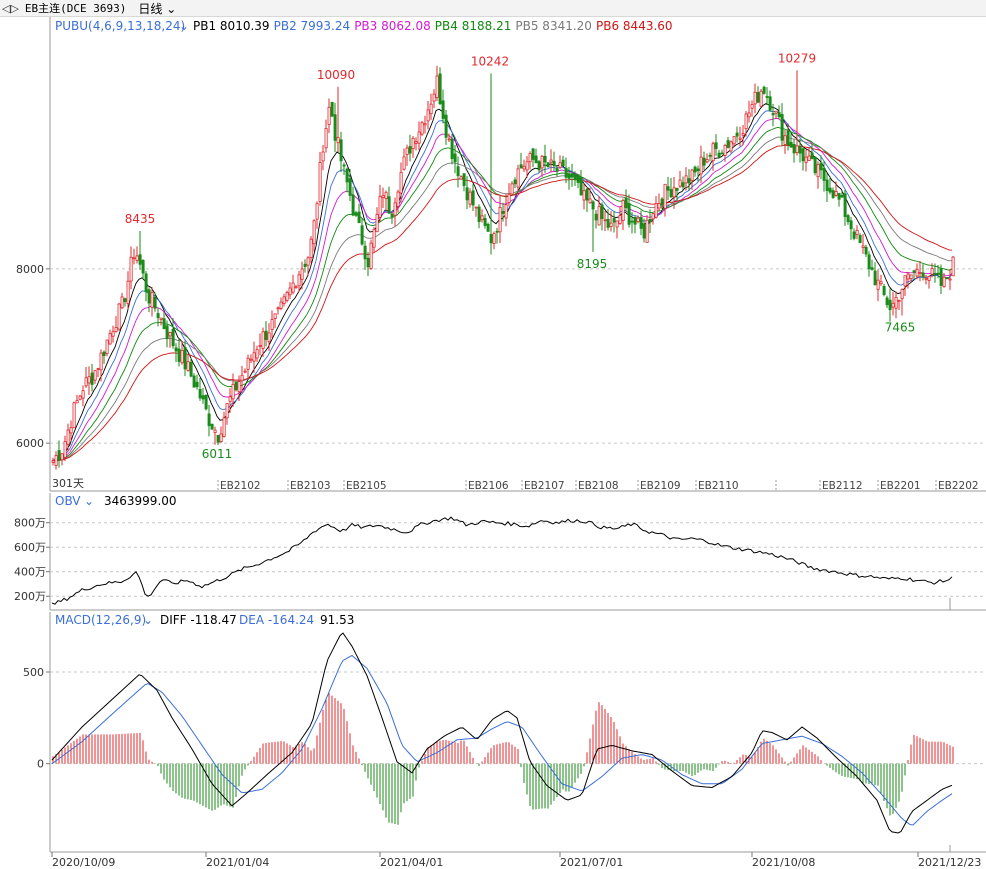 This screenshot has width=986, height=869. I want to click on y-tick-label: 8000, so click(30, 269).